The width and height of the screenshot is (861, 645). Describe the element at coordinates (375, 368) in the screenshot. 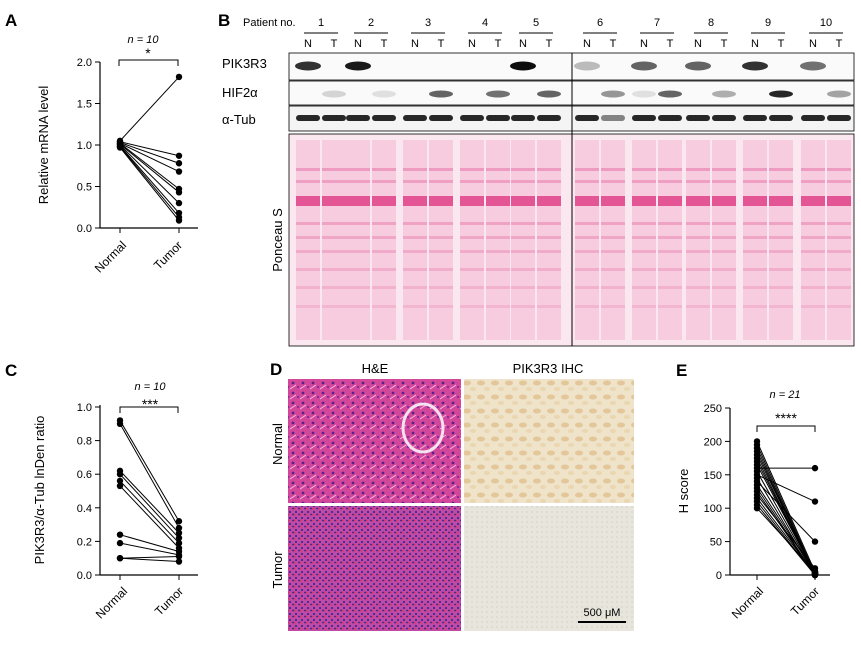

I see `col-title-he: H&E` at that location.